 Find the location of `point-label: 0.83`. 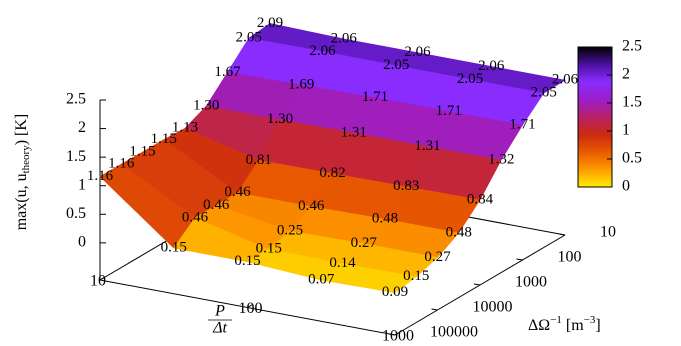

point-label: 0.83 is located at coordinates (406, 186).